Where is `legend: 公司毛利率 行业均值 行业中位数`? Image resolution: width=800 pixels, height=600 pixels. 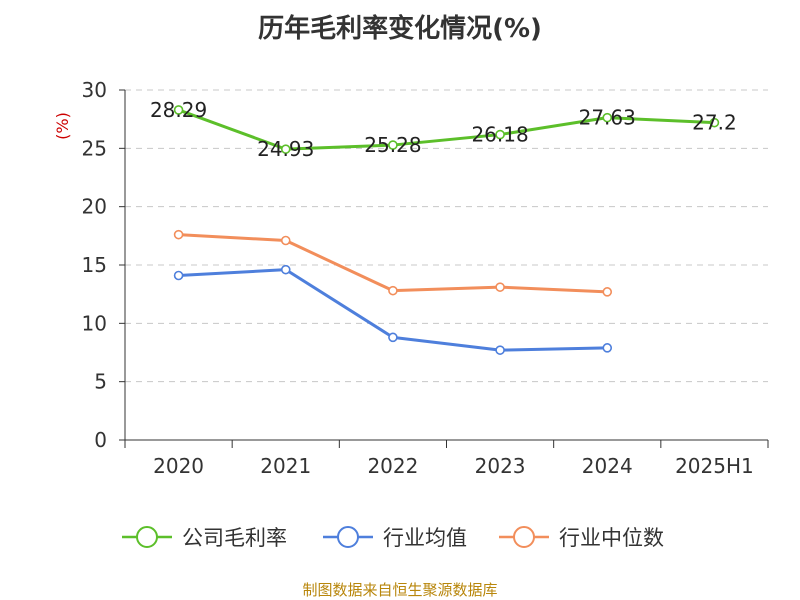
legend: 公司毛利率 行业均值 行业中位数 is located at coordinates (393, 538).